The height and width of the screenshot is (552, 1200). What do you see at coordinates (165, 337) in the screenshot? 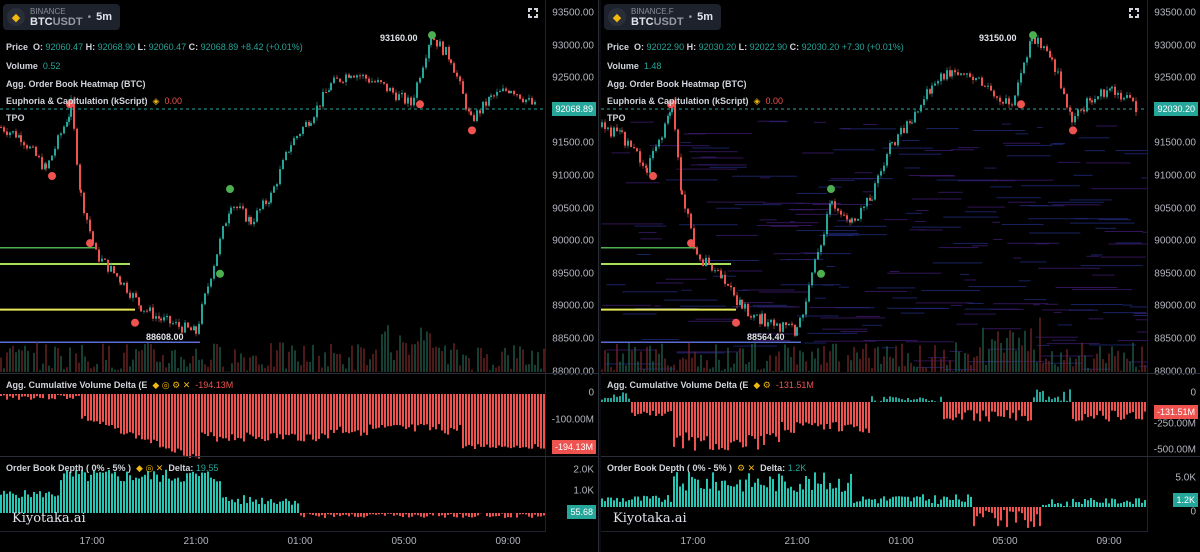
I see `low-annotation: 88608.00` at bounding box center [165, 337].